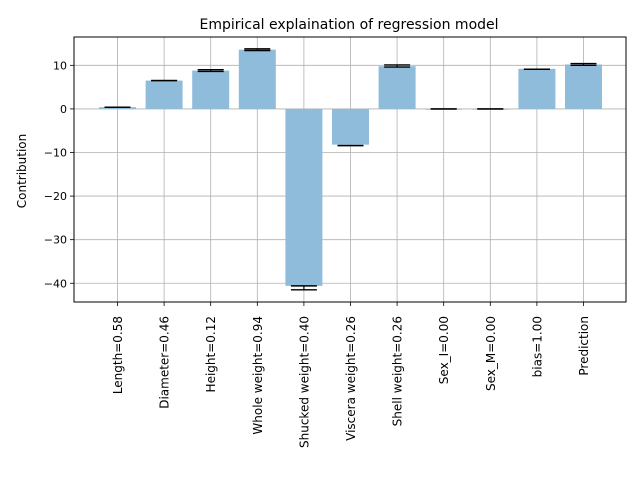  I want to click on x-tick-label: Shell weight=0.26, so click(398, 371).